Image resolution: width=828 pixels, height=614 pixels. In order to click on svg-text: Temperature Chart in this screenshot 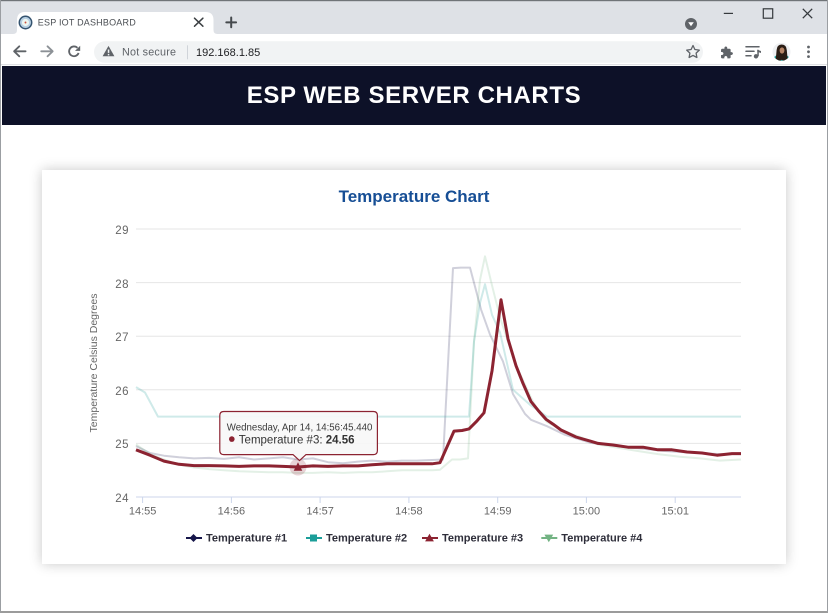, I will do `click(414, 196)`.